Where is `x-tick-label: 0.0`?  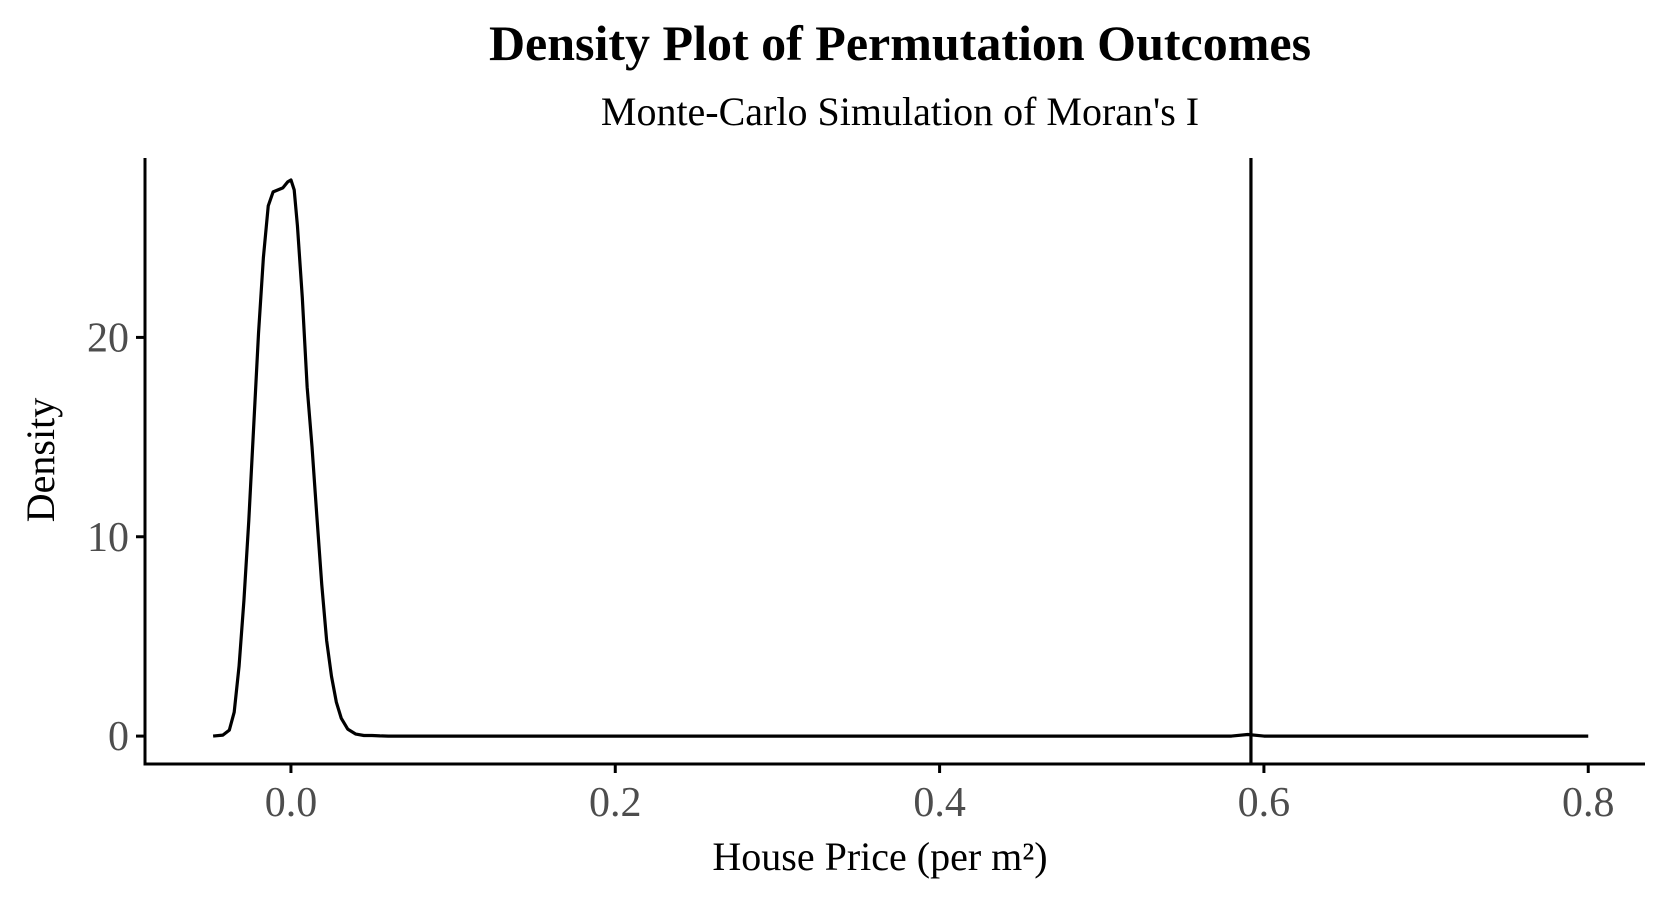
x-tick-label: 0.0 is located at coordinates (291, 803).